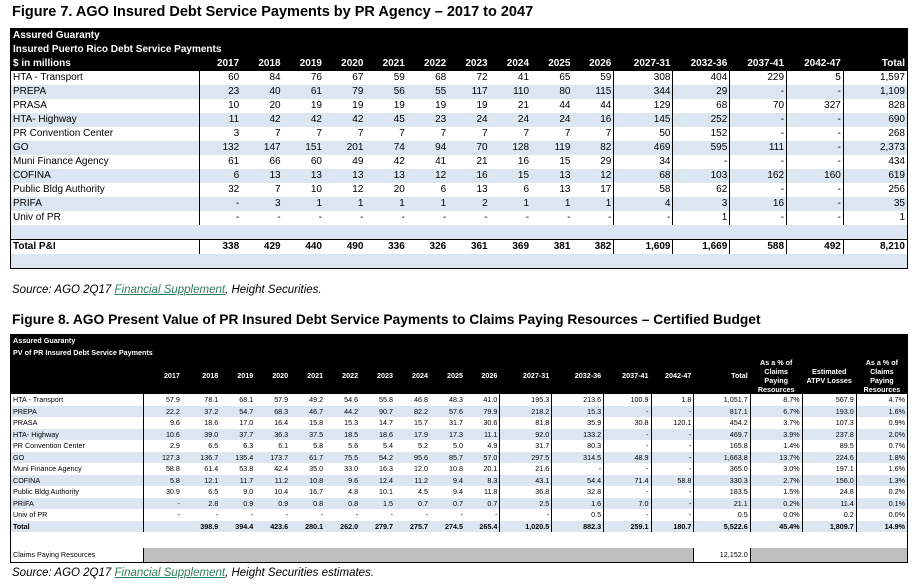 The width and height of the screenshot is (917, 586). Describe the element at coordinates (77, 555) in the screenshot. I see `claims-label: Claims Paying Resources` at that location.